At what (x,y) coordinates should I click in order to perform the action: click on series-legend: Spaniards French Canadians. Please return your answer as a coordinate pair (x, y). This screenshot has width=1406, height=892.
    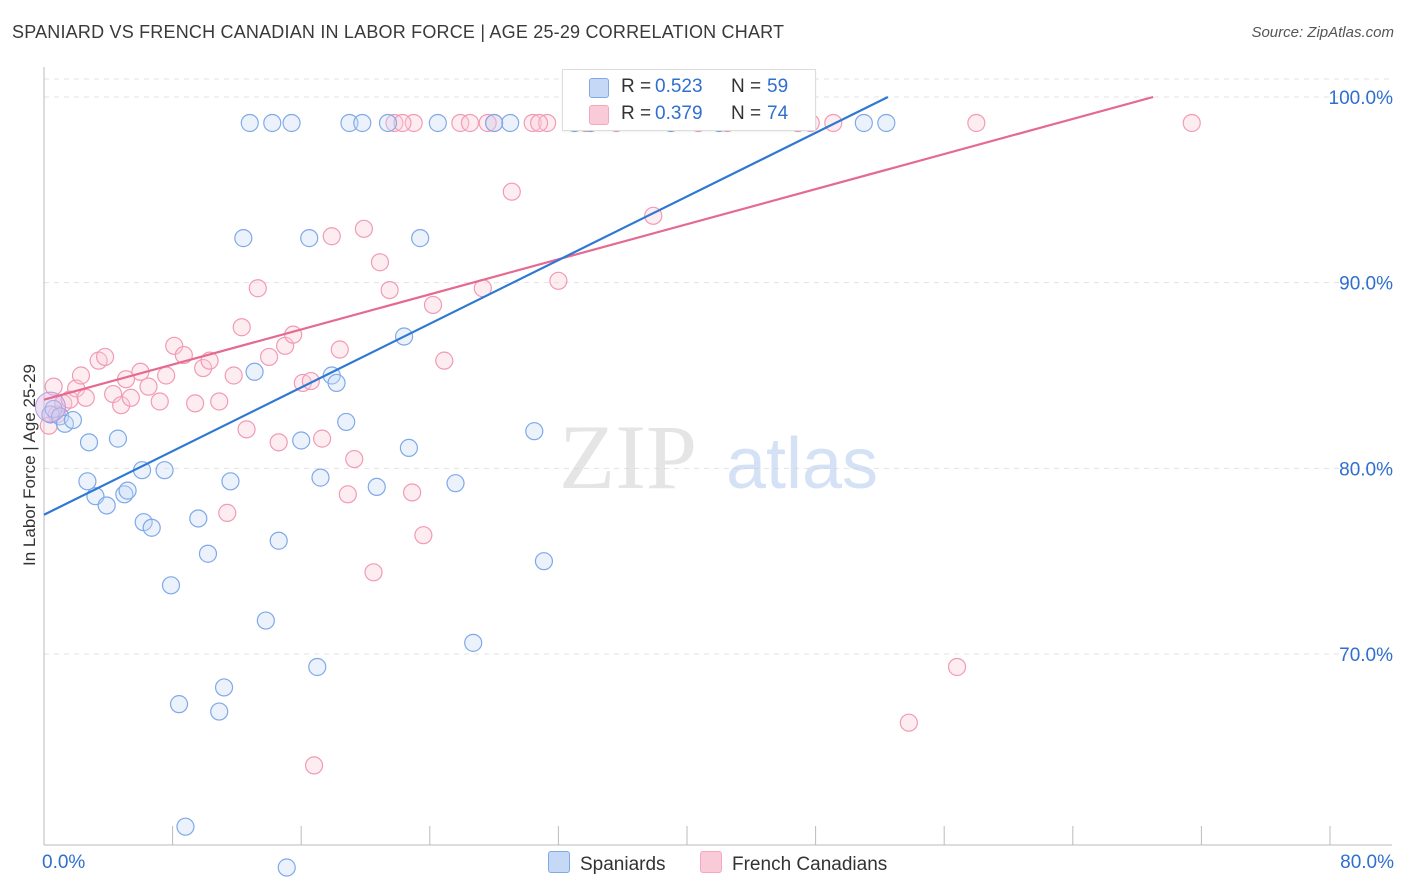
    Looking at the image, I should click on (703, 865).